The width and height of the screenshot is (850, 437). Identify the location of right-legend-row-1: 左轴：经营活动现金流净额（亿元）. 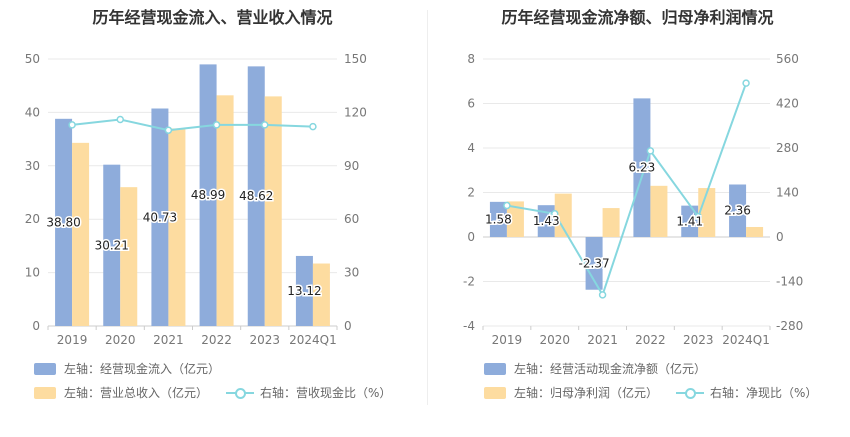
(604, 368).